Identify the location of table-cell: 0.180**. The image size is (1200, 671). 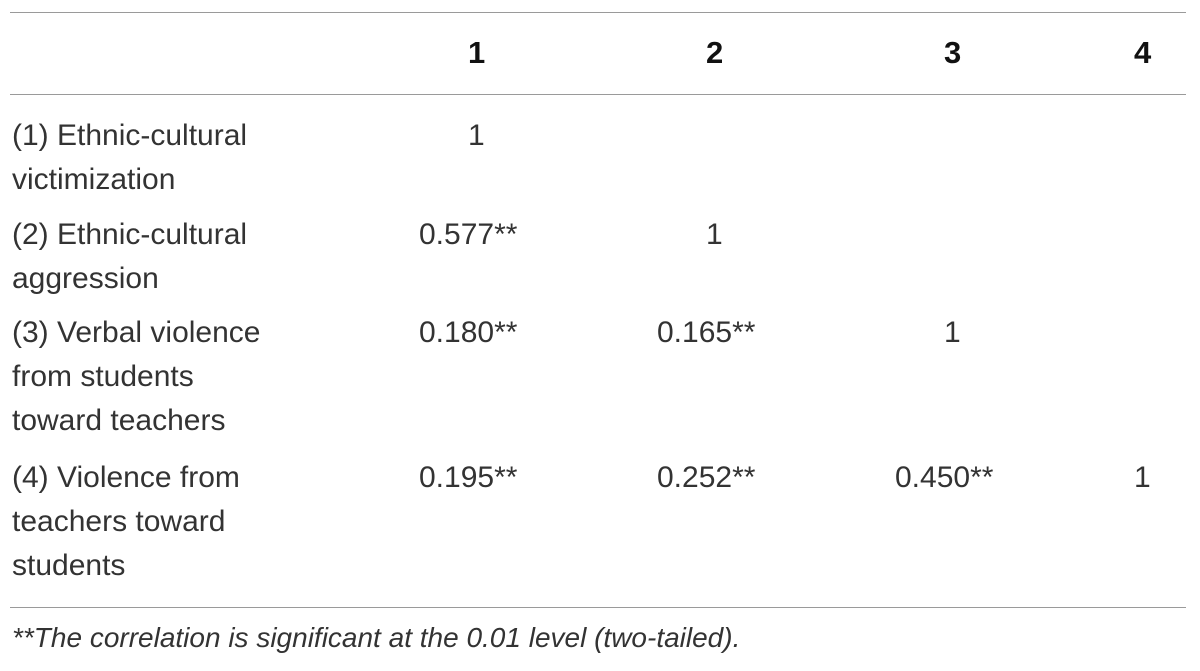
(468, 332).